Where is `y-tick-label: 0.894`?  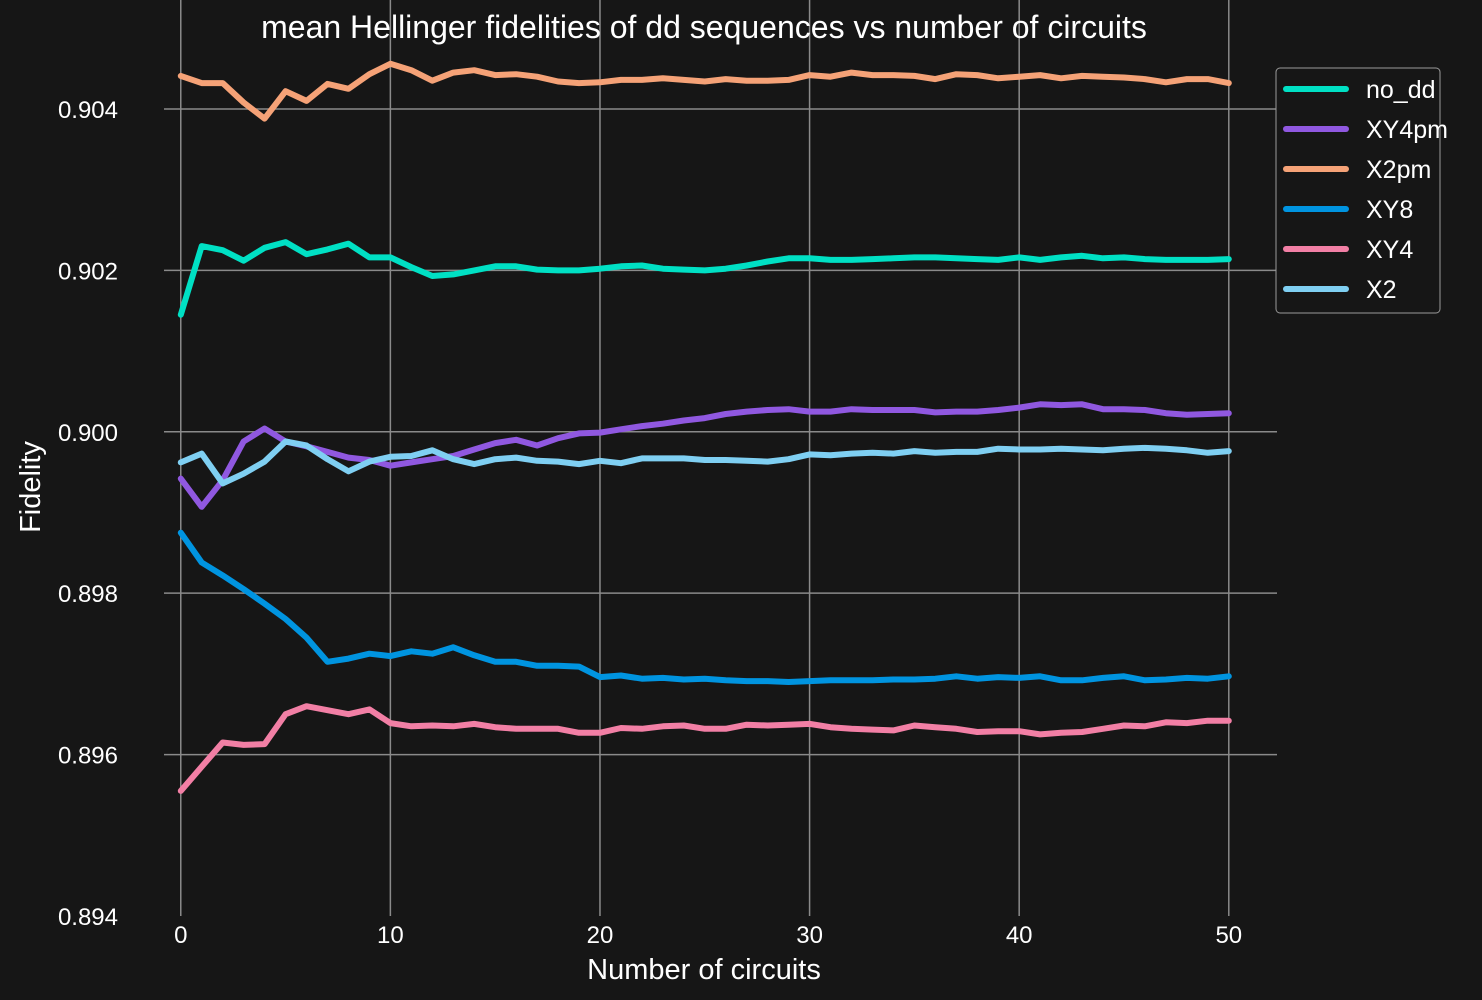 y-tick-label: 0.894 is located at coordinates (88, 917).